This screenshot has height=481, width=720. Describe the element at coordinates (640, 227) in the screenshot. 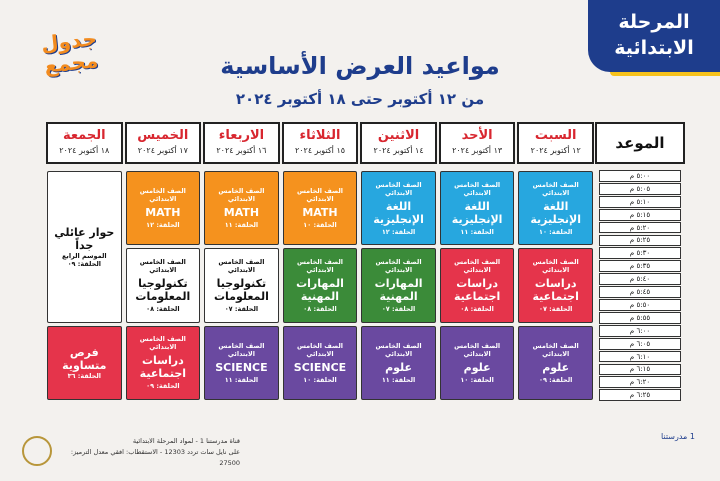

I see `time-slot: ٥:٢٠ م` at that location.